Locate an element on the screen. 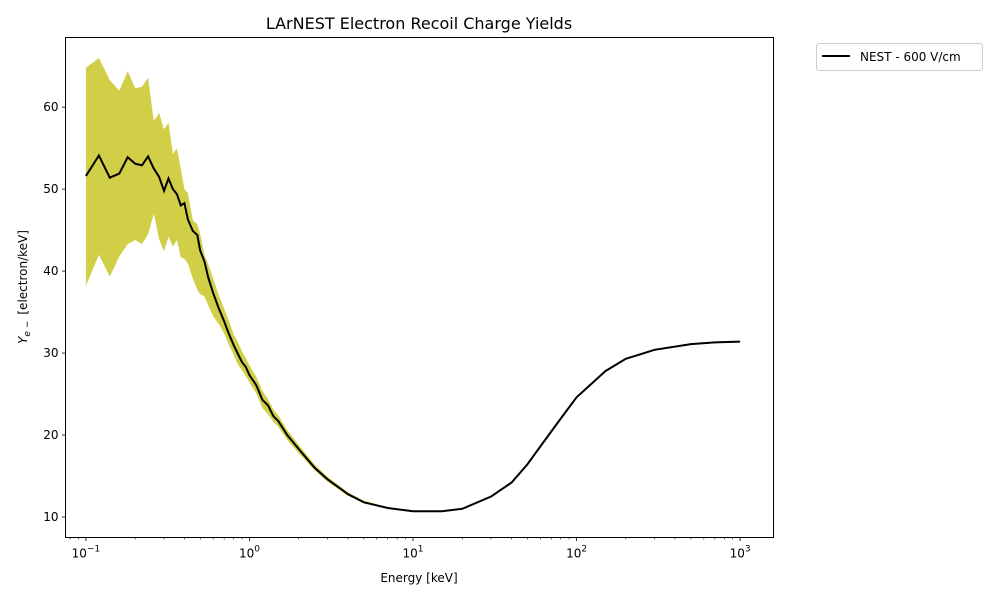 This screenshot has height=600, width=1000. x-tick-label: 10² is located at coordinates (576, 553).